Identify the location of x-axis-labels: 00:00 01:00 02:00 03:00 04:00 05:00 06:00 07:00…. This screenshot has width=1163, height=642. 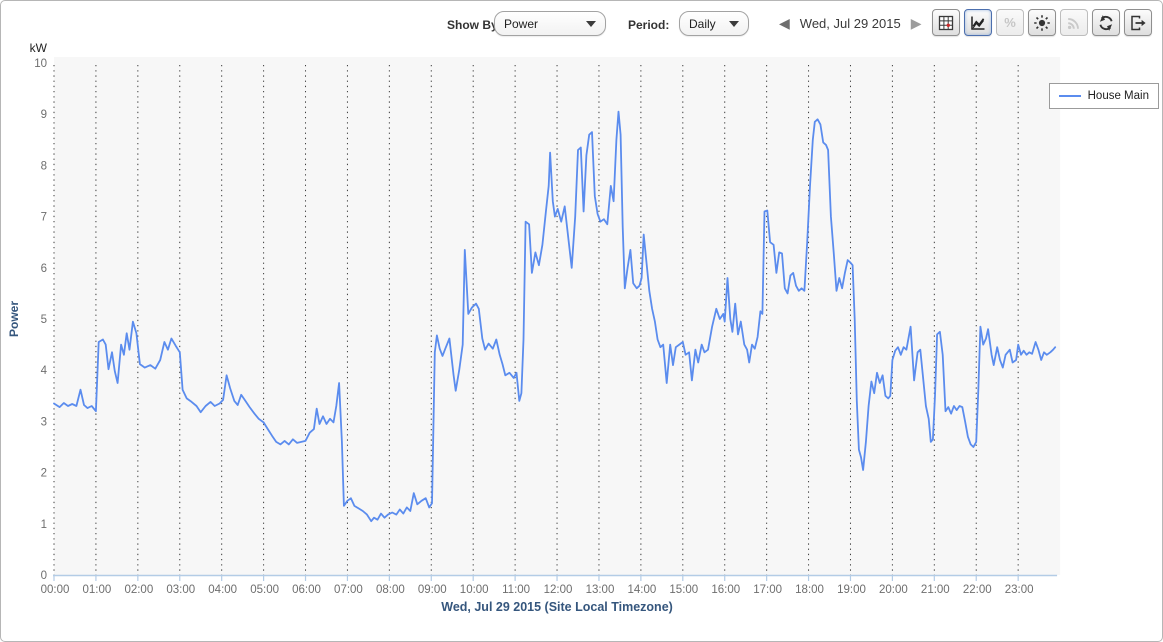
(537, 590).